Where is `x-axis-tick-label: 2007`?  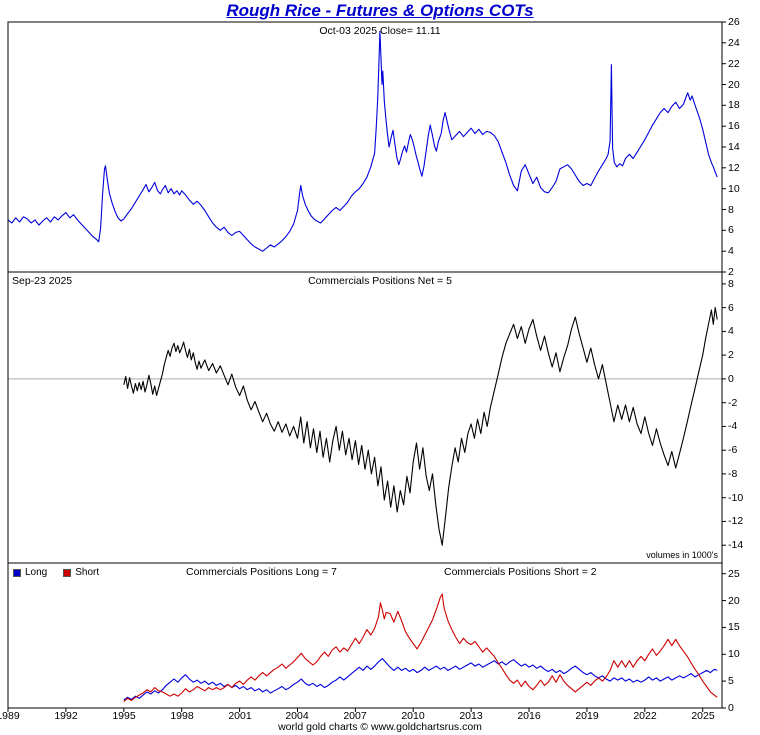 x-axis-tick-label: 2007 is located at coordinates (355, 716).